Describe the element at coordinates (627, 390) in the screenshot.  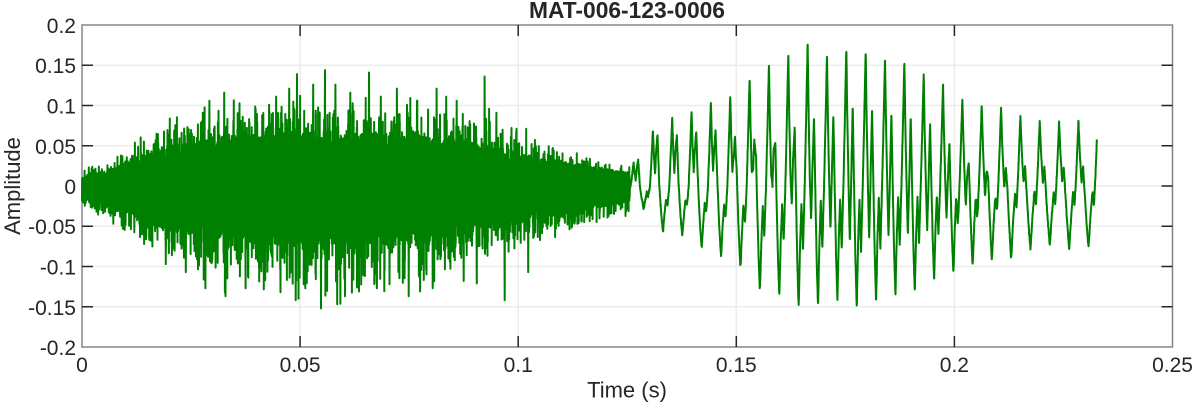
I see `svg-text: Time (s)` at that location.